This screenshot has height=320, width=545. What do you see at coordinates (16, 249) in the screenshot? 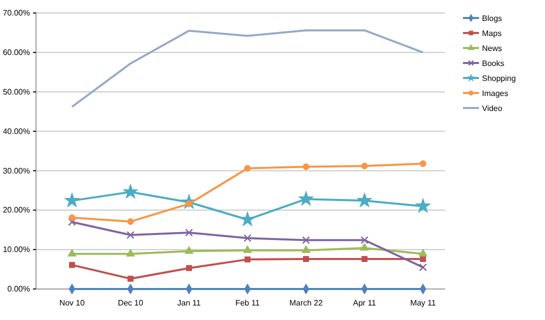
I see `y-tick-label: 10.00%` at bounding box center [16, 249].